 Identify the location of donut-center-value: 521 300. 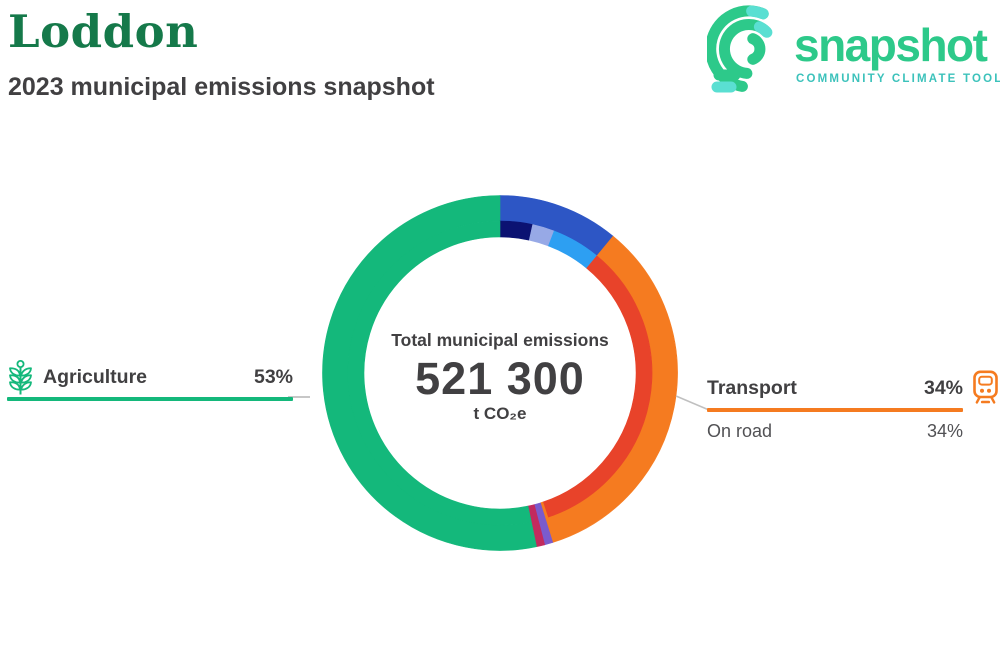
(500, 378).